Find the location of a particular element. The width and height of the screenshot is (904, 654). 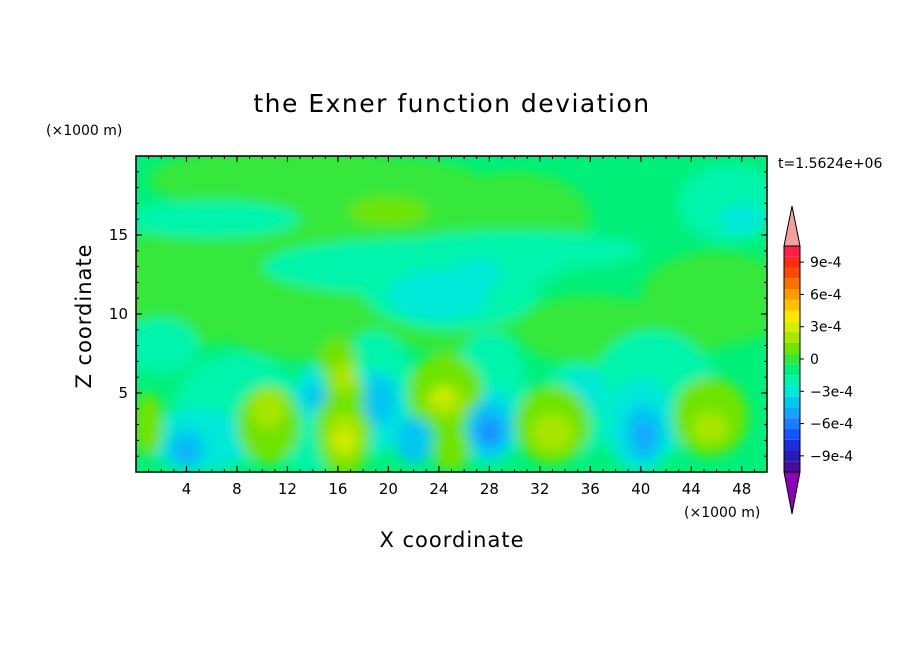

x-tick-label: 28 is located at coordinates (489, 489).